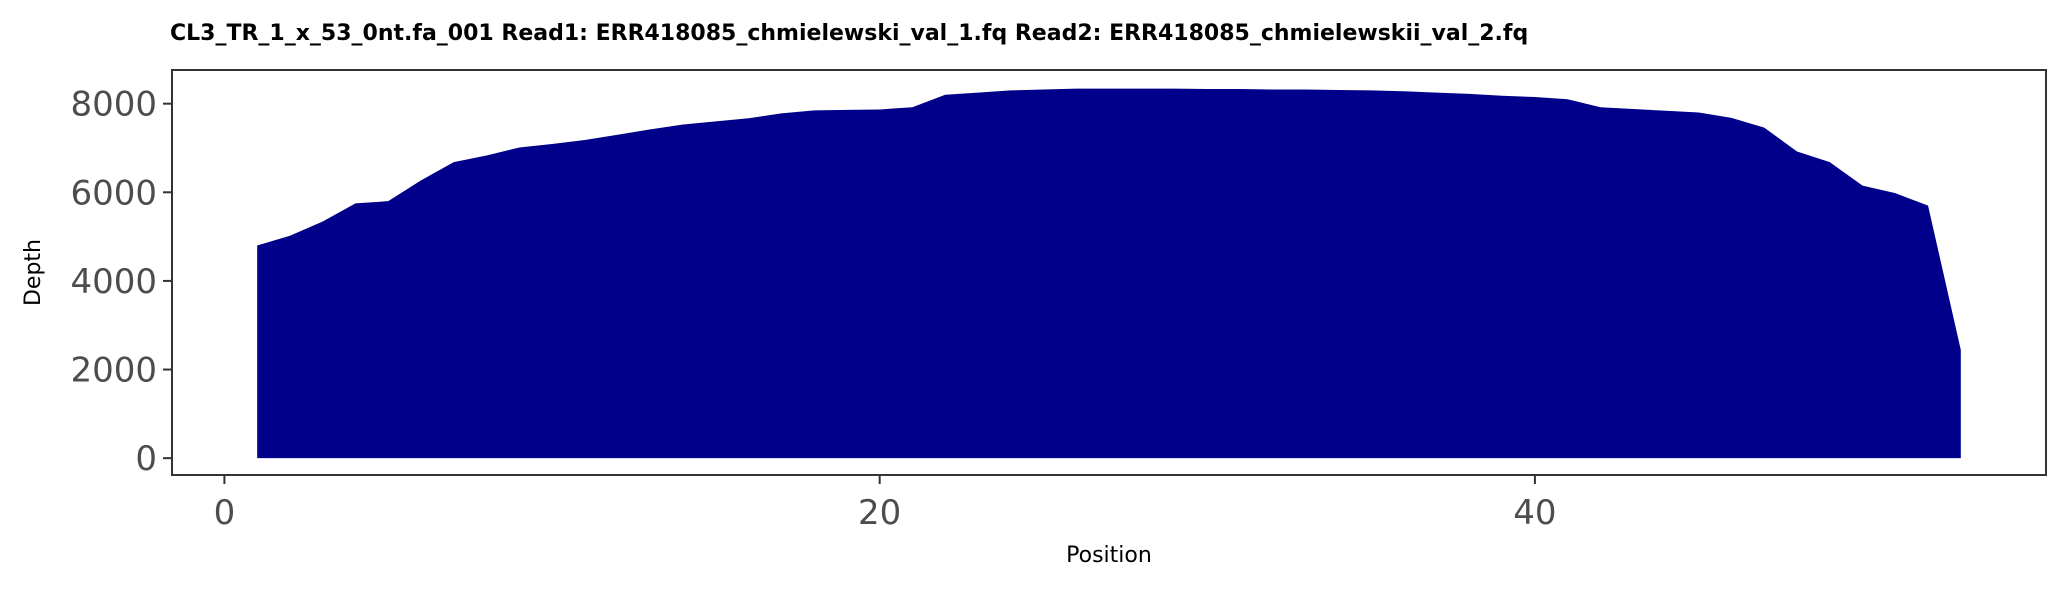  What do you see at coordinates (879, 513) in the screenshot?
I see `x-tick-label: 20` at bounding box center [879, 513].